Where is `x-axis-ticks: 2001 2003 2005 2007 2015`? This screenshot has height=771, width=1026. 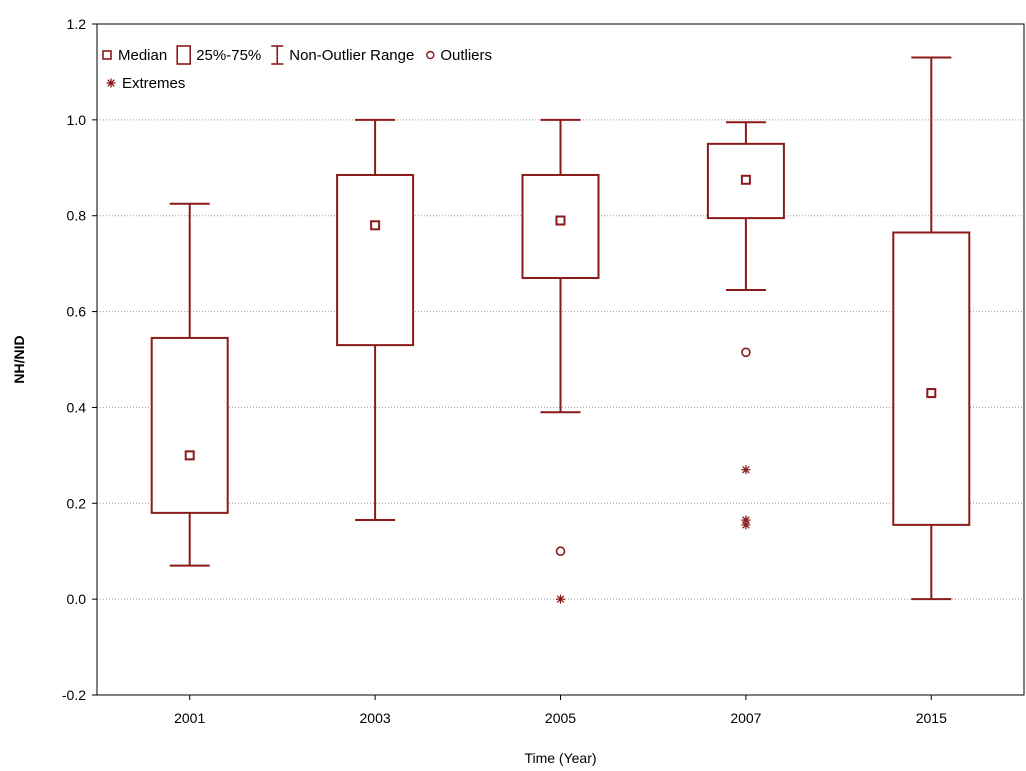
x-axis-ticks: 2001 2003 2005 2007 2015 is located at coordinates (560, 710).